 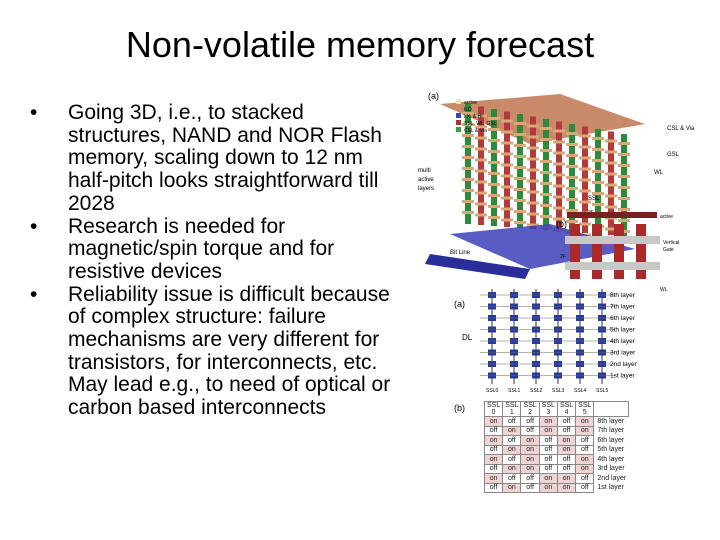 What do you see at coordinates (548, 409) in the screenshot?
I see `column-header: SSL 3` at bounding box center [548, 409].